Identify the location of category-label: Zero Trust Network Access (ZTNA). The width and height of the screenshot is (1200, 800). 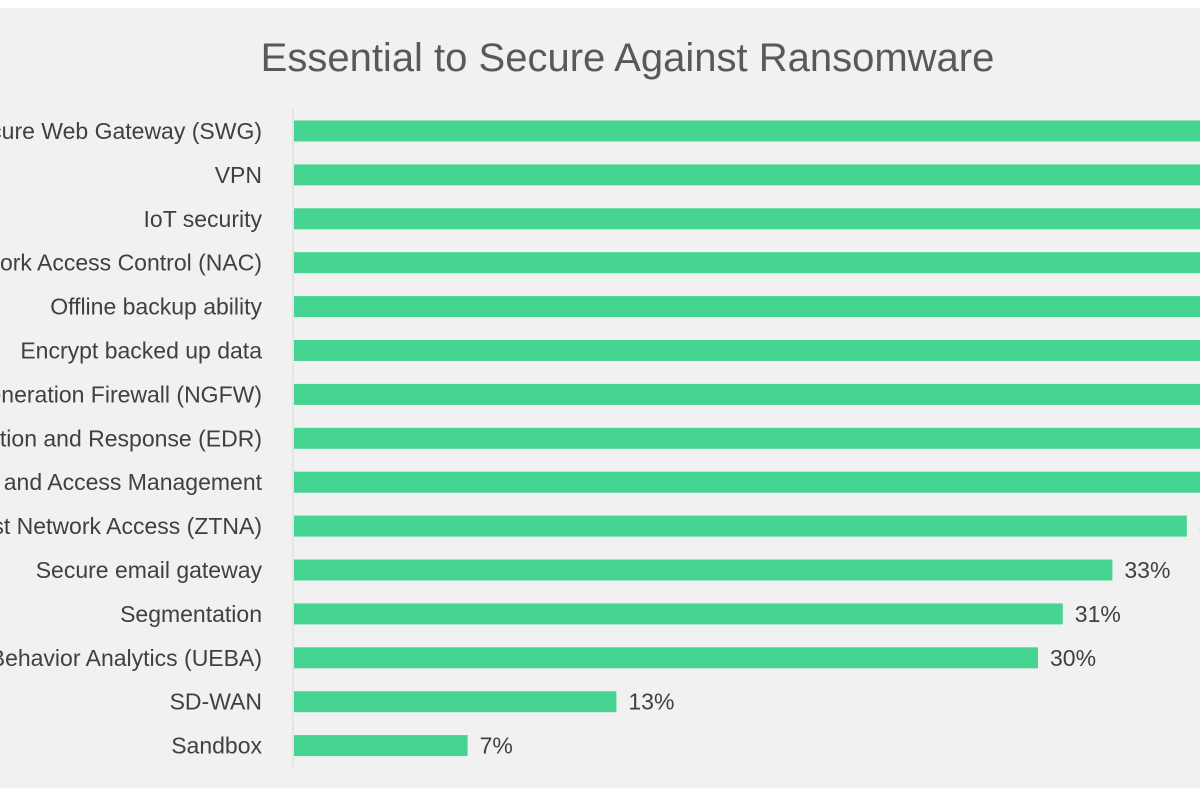
(131, 526).